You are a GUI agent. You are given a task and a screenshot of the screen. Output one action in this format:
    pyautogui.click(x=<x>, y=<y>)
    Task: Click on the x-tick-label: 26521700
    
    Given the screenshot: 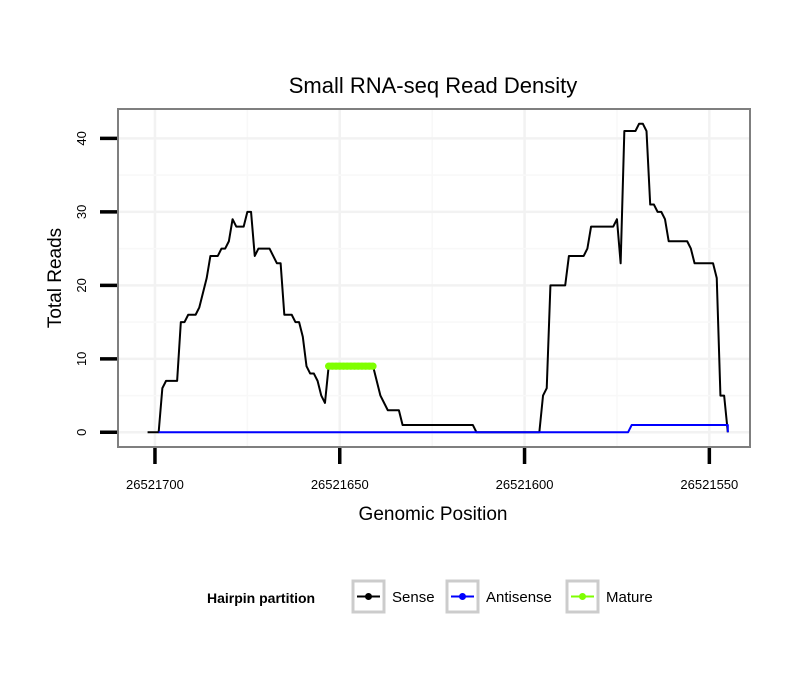 What is the action you would take?
    pyautogui.click(x=155, y=484)
    